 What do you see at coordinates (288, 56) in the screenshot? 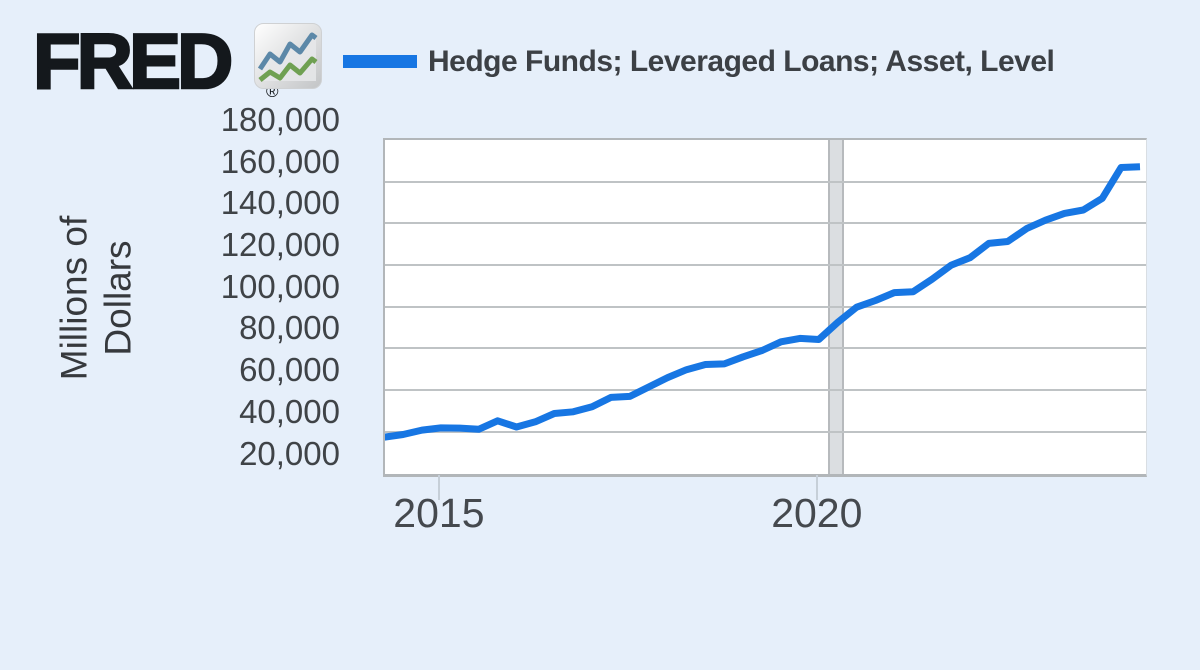
I see `fred-sparkline-icon` at bounding box center [288, 56].